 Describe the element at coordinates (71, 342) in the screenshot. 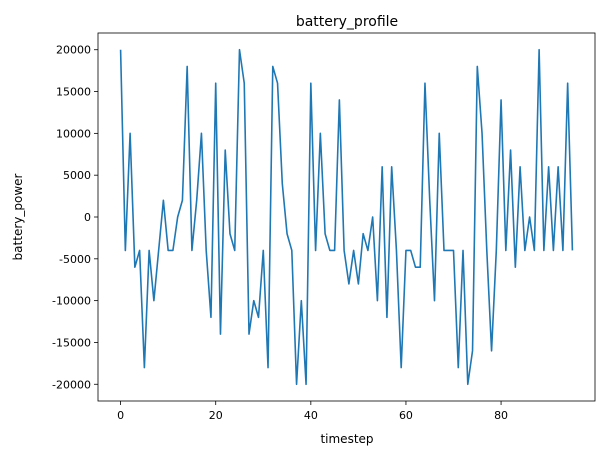

I see `y-tick-label: -15000` at that location.